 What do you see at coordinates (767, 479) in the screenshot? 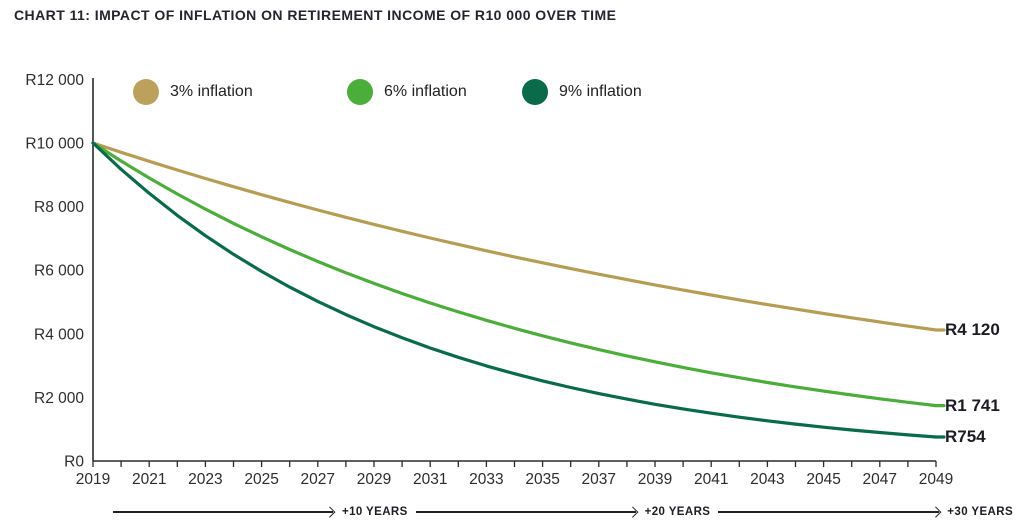
I see `x-axis-tick-label: 2043` at bounding box center [767, 479].